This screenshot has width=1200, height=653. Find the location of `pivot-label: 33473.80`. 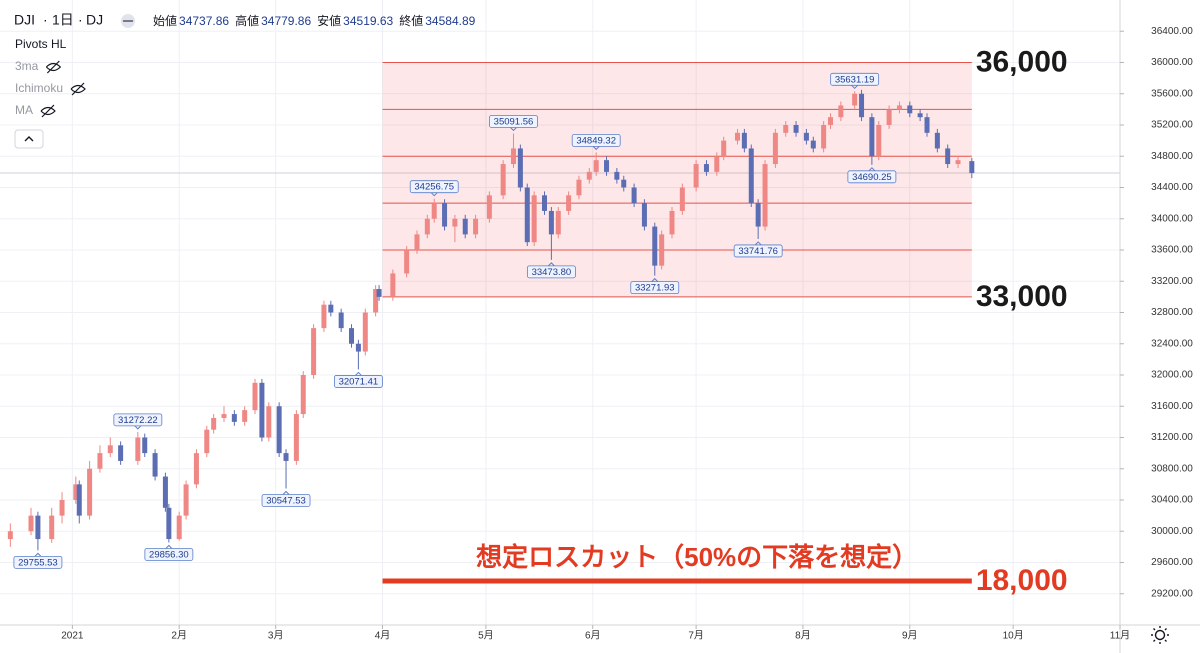

pivot-label: 33473.80 is located at coordinates (552, 272).